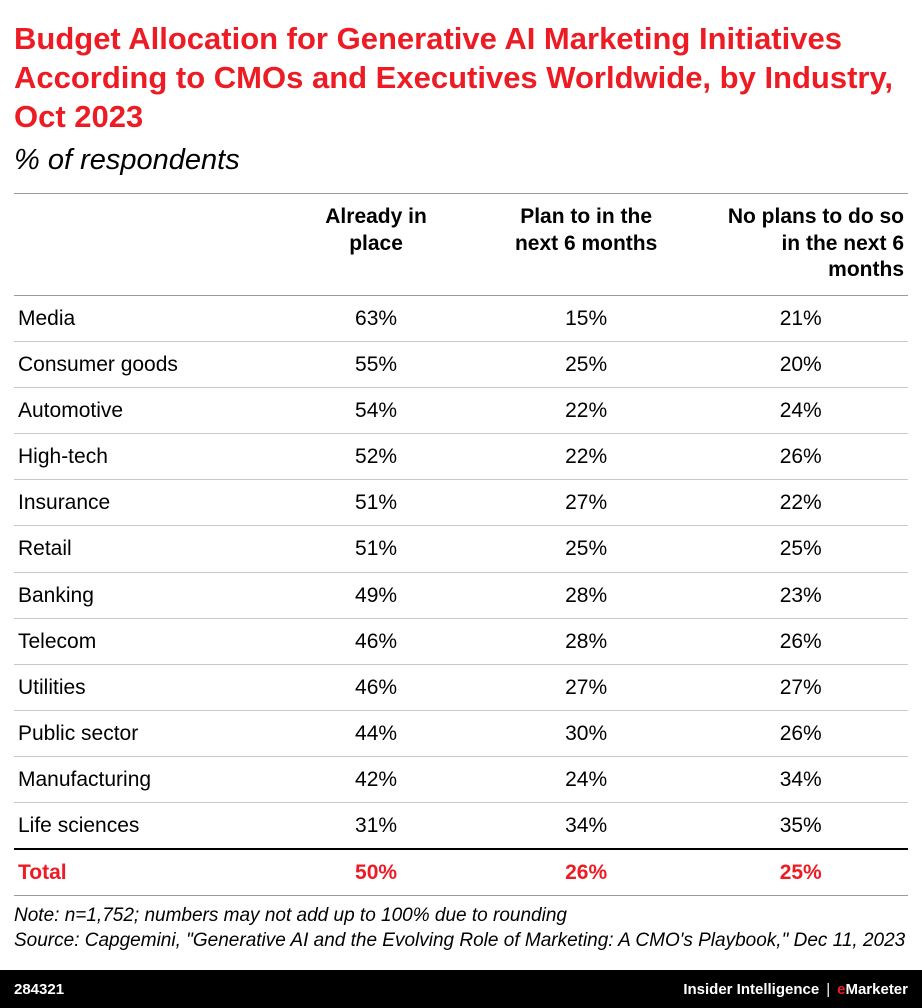  I want to click on value-cell: 30%, so click(586, 733).